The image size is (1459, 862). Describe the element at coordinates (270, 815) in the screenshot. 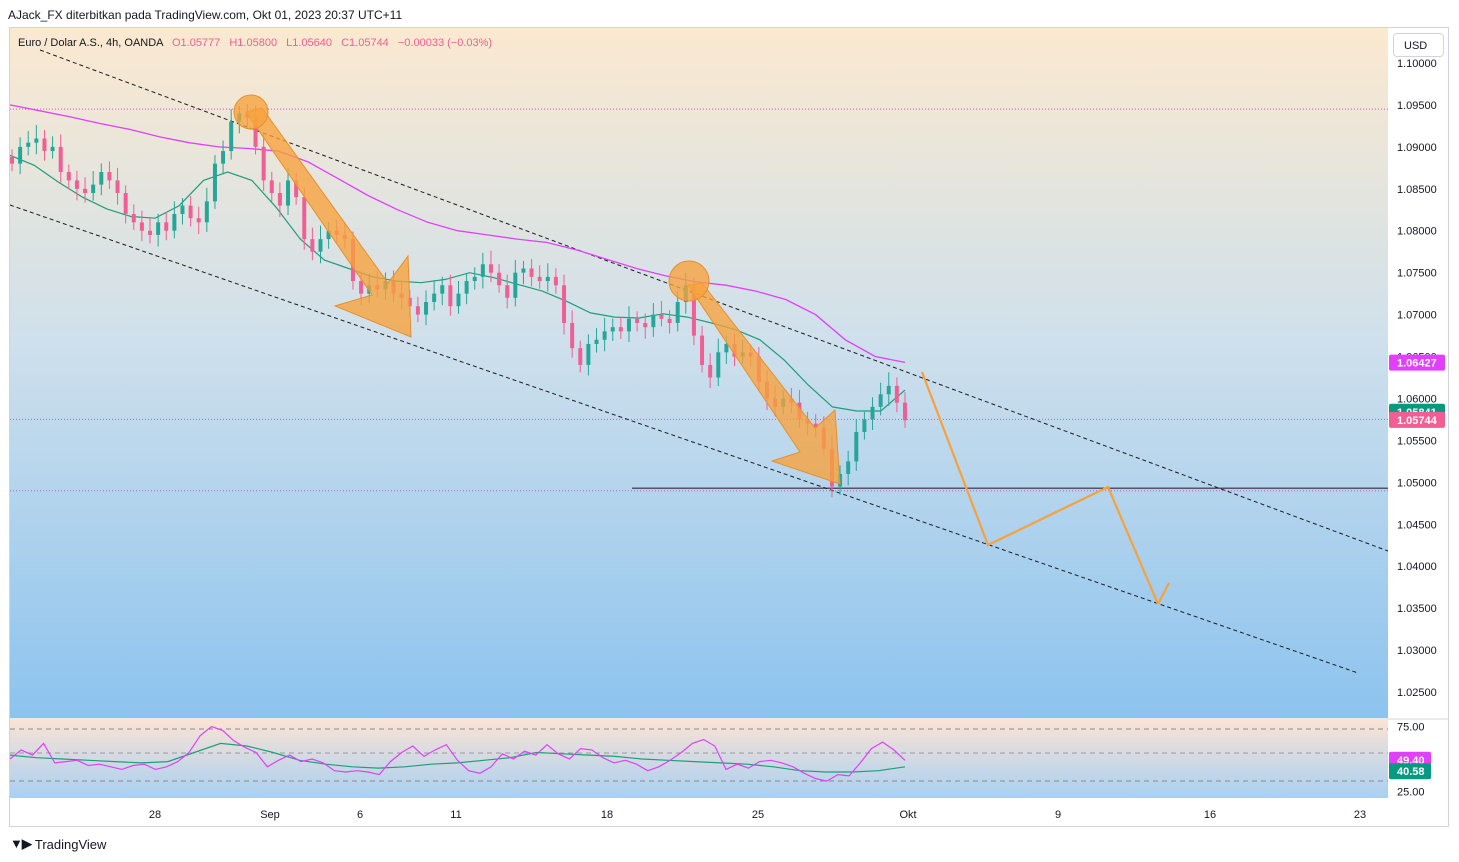

I see `time-tick-label: Sep` at that location.